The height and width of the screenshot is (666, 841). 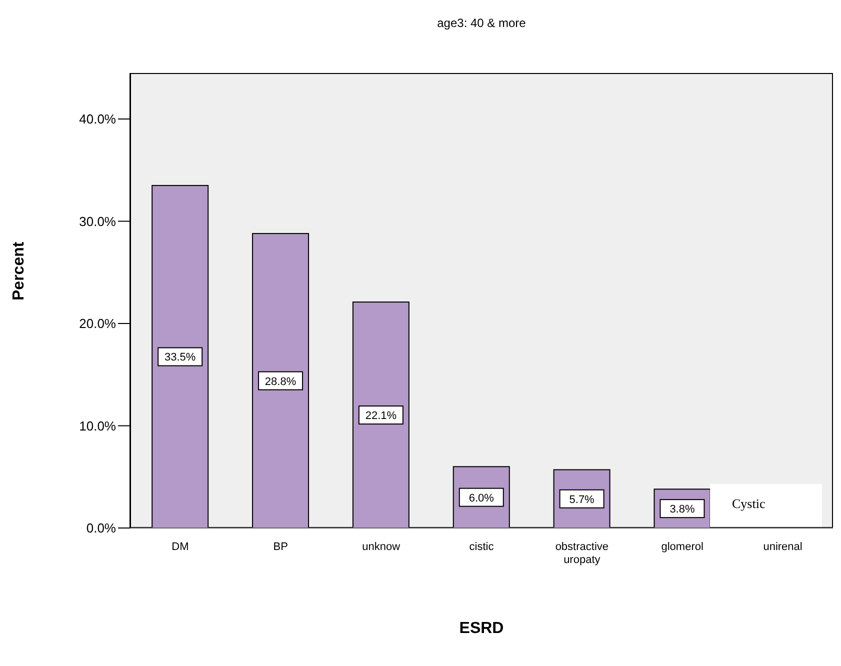 What do you see at coordinates (682, 547) in the screenshot?
I see `x-tick-label: glomerol` at bounding box center [682, 547].